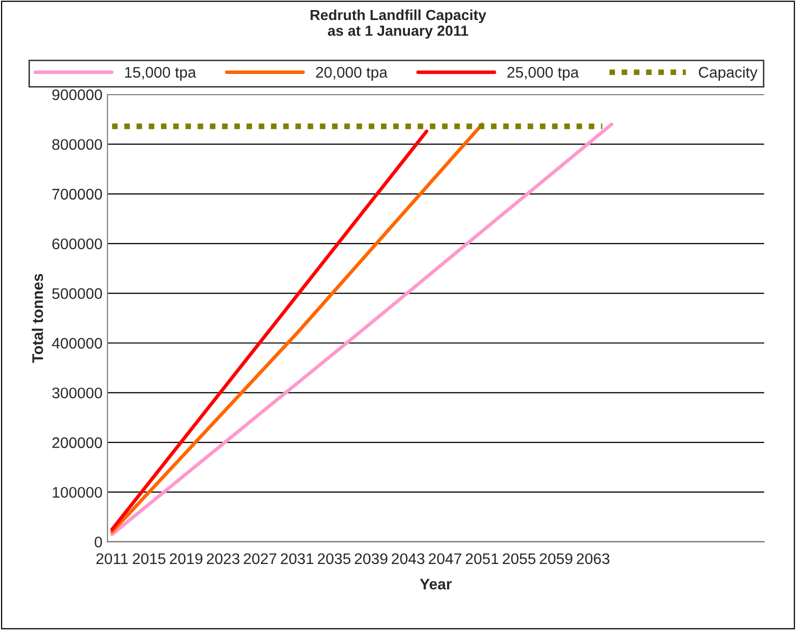 The image size is (796, 630). I want to click on x-tick-label: 2011, so click(112, 558).